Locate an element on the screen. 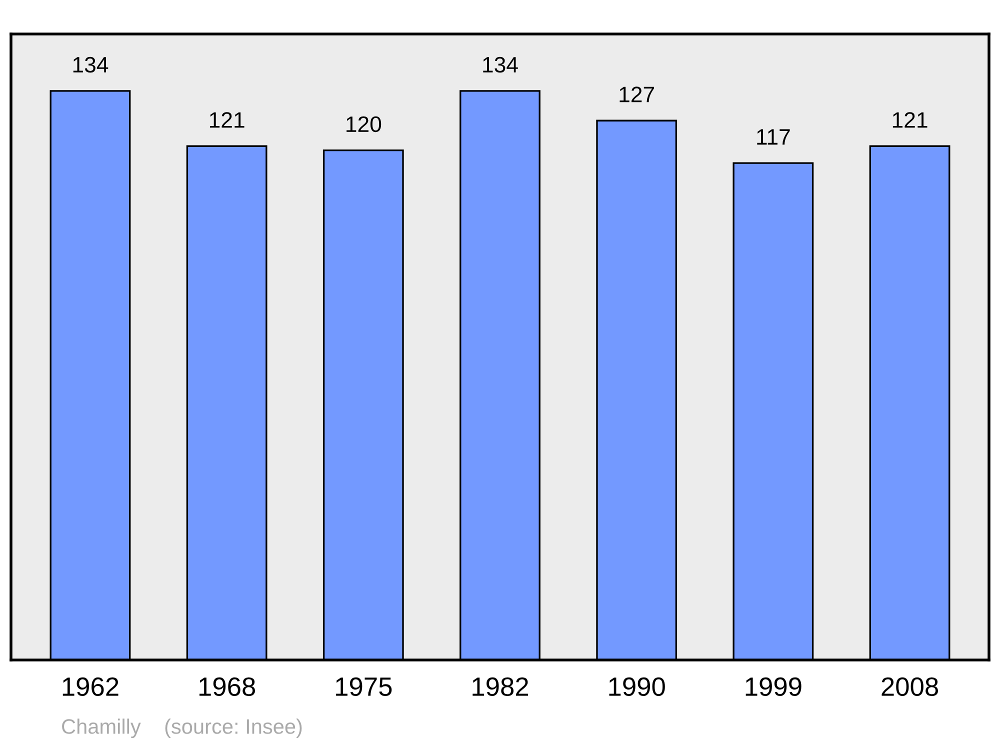 The image size is (1000, 747). x-tick-label: 1975 is located at coordinates (364, 686).